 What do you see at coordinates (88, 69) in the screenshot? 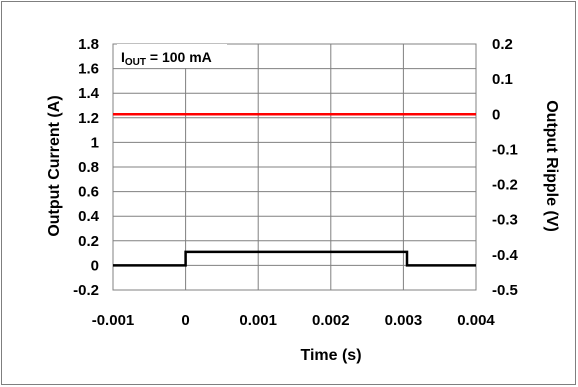
I see `y-left-tick-label: 1.6` at bounding box center [88, 69].